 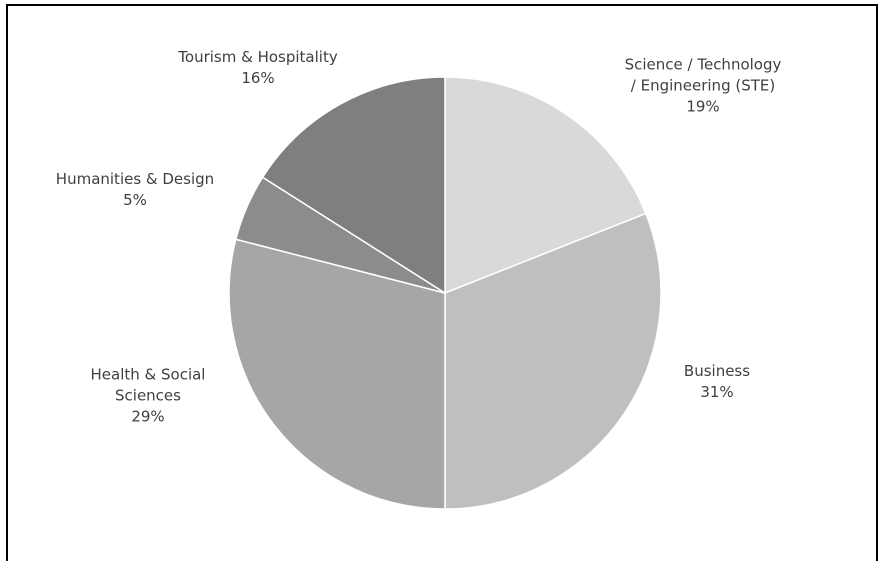 What do you see at coordinates (135, 179) in the screenshot?
I see `slice-category-label-3: Humanities & Design` at bounding box center [135, 179].